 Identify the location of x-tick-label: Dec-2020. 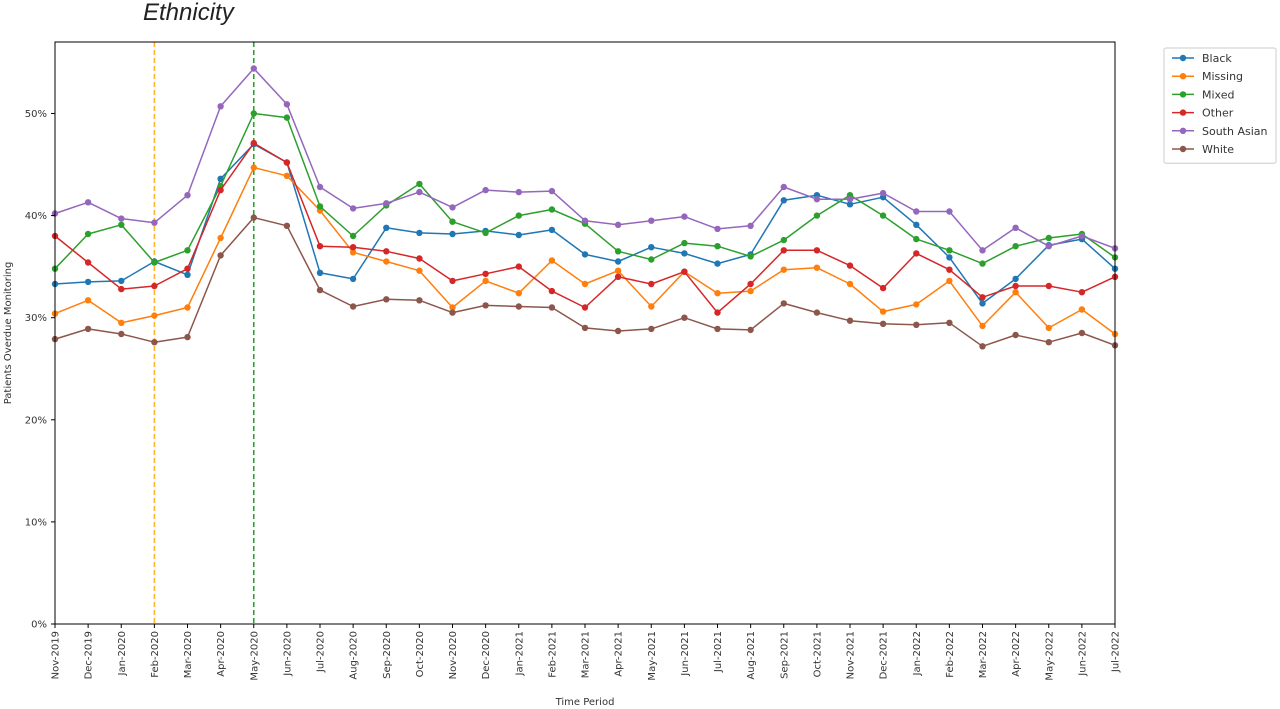
(486, 655).